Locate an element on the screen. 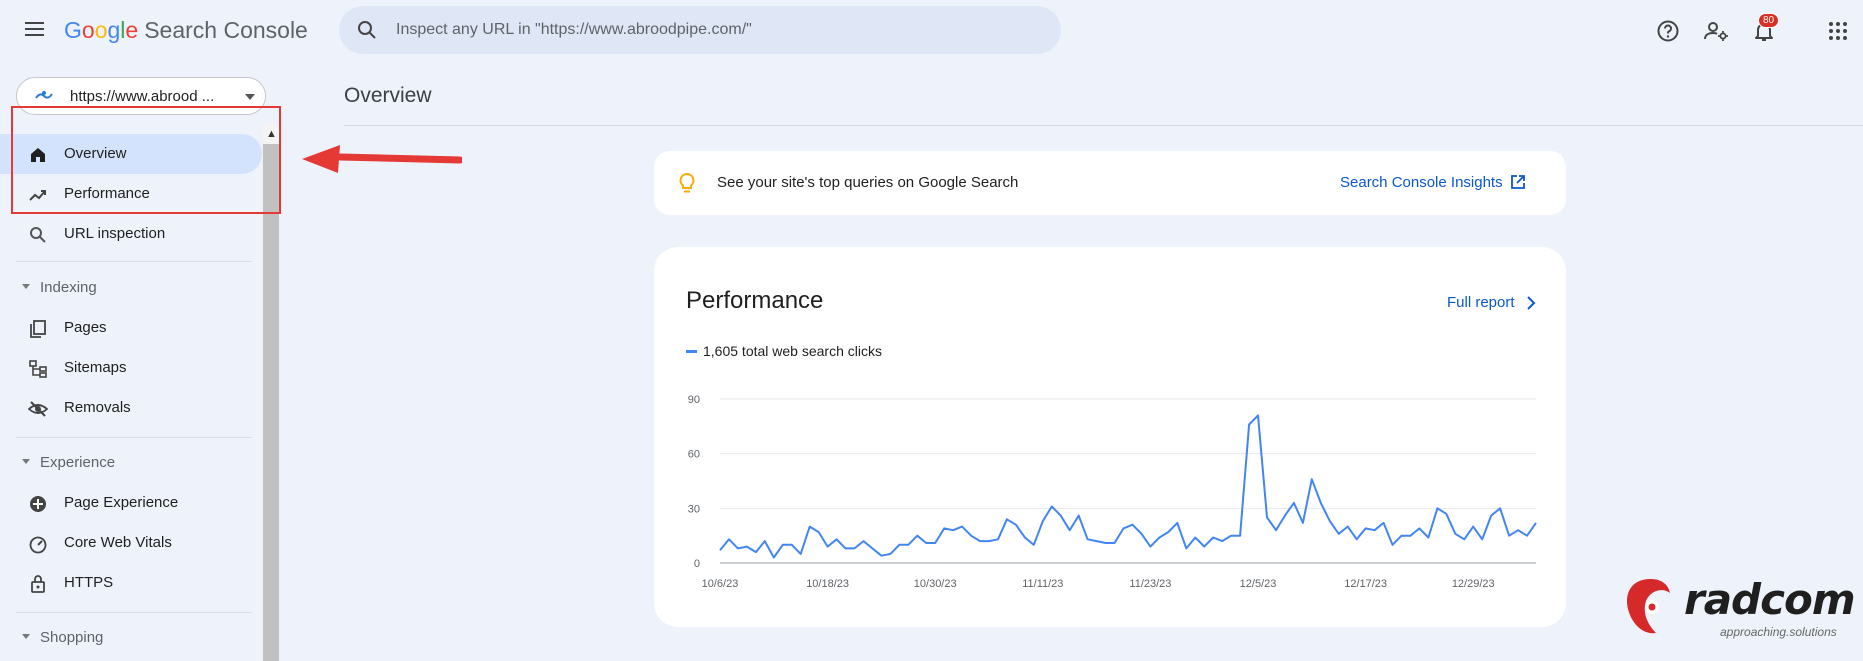  scroll-up-icon: ▲ is located at coordinates (271, 134).